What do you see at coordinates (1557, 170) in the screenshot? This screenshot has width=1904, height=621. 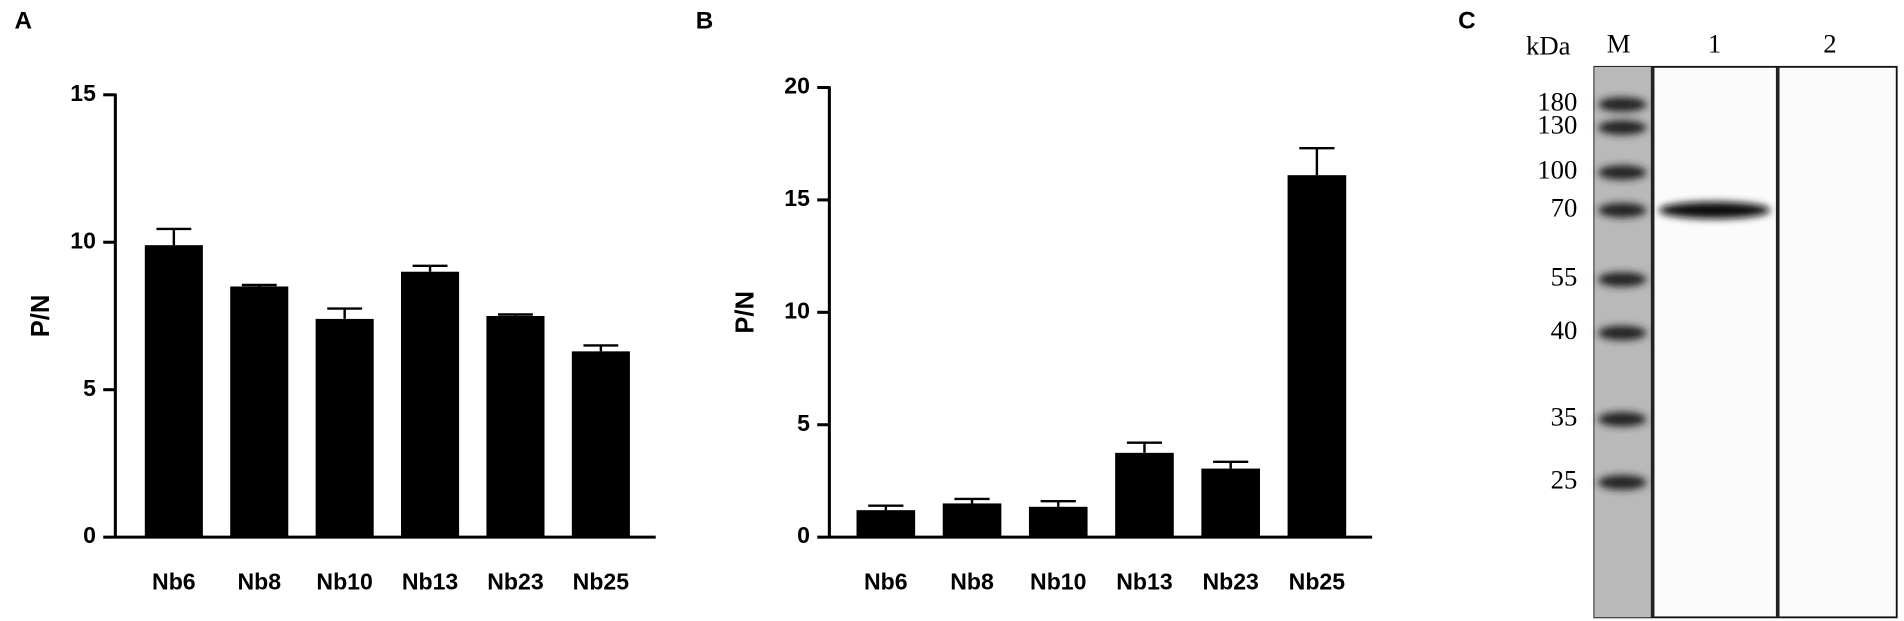 I see `marker-label: 100` at bounding box center [1557, 170].